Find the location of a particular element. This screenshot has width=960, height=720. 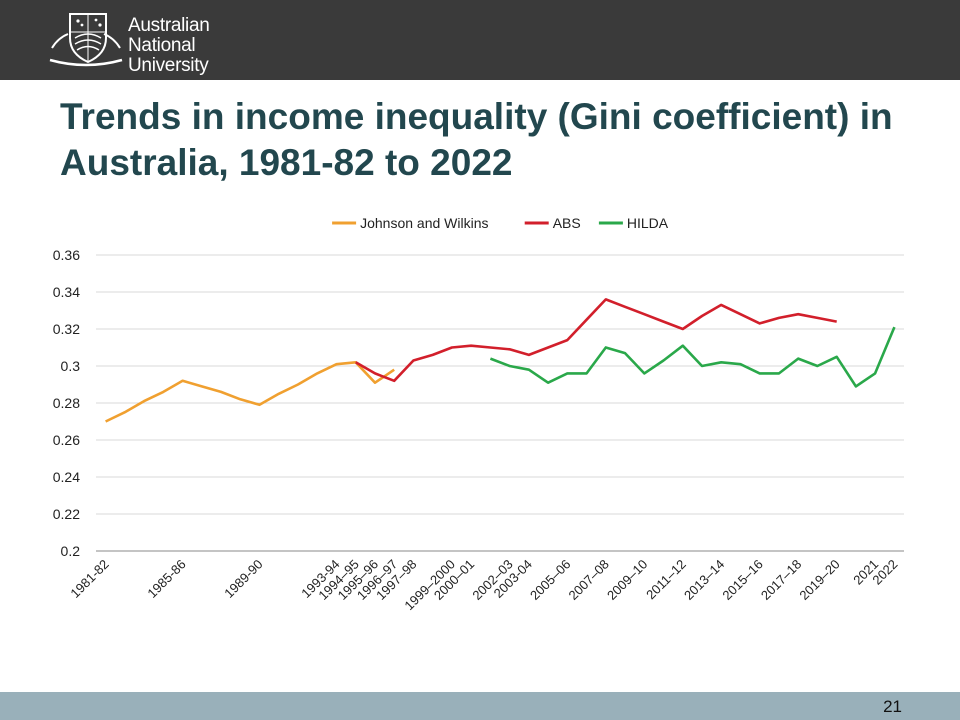

x-tick-label: 1985-86 is located at coordinates (166, 579).